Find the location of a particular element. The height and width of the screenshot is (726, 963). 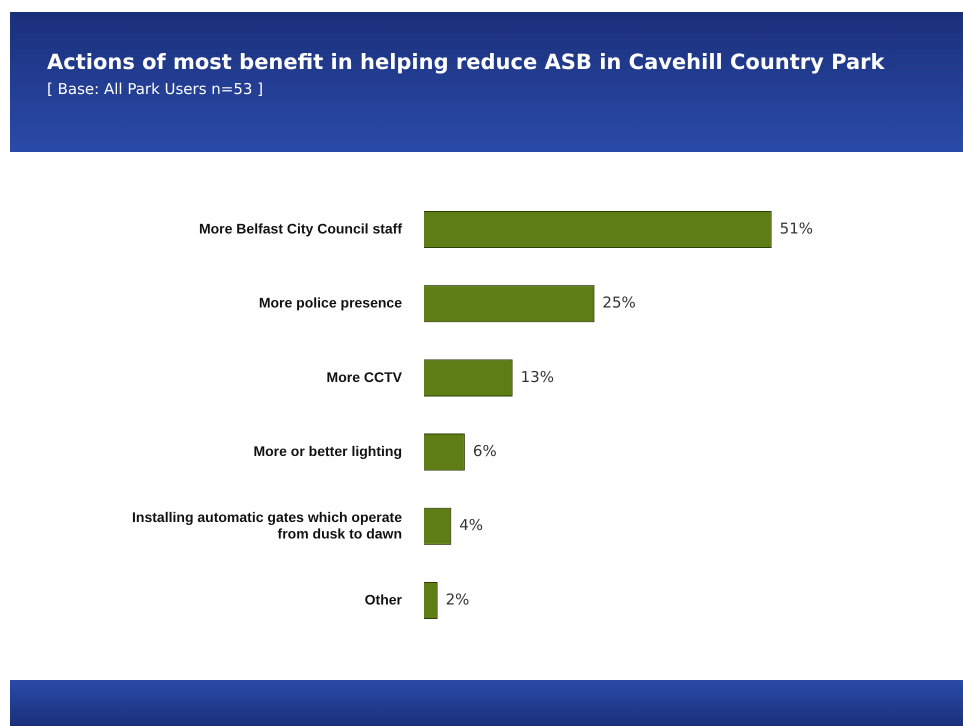

y-tick-label: Installing automatic gates which operate from dusk to dawn is located at coordinates (267, 525).